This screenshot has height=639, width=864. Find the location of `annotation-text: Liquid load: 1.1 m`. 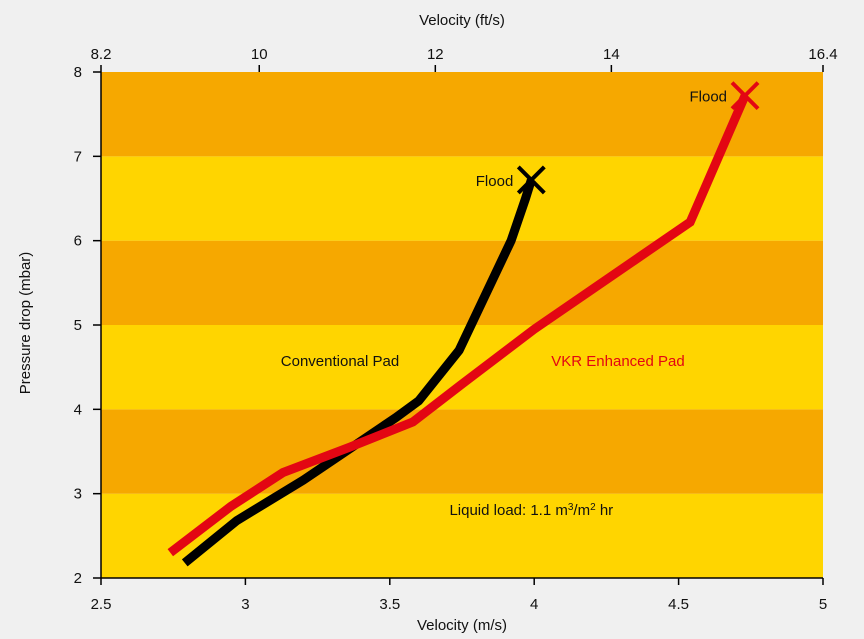

annotation-text: Liquid load: 1.1 m is located at coordinates (508, 510).